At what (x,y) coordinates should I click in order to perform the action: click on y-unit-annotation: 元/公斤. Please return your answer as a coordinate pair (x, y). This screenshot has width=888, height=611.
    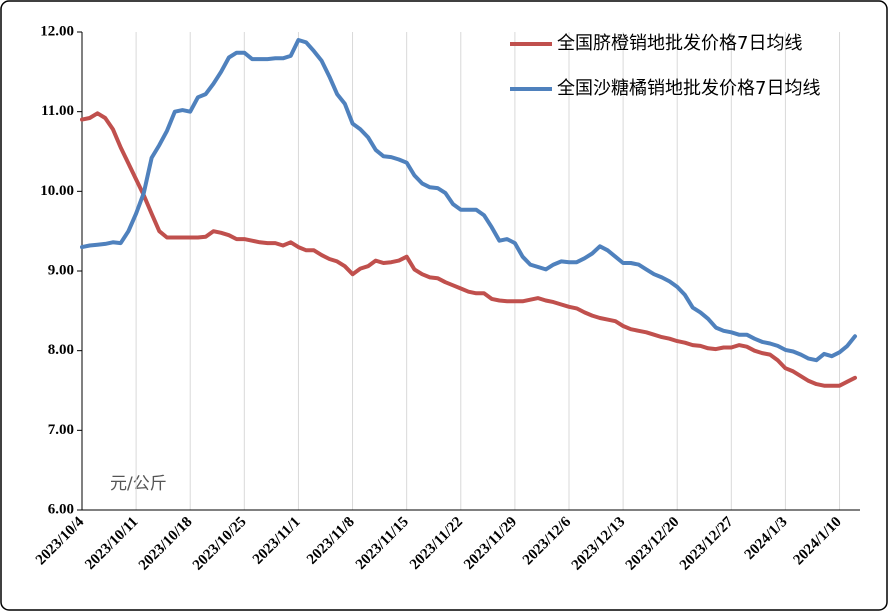
    Looking at the image, I should click on (138, 484).